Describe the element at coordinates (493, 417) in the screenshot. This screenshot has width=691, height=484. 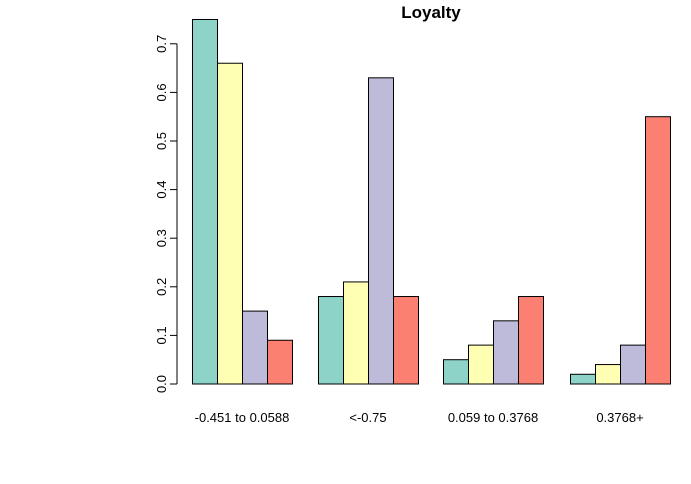
I see `category-label: 0.059 to 0.3768` at that location.